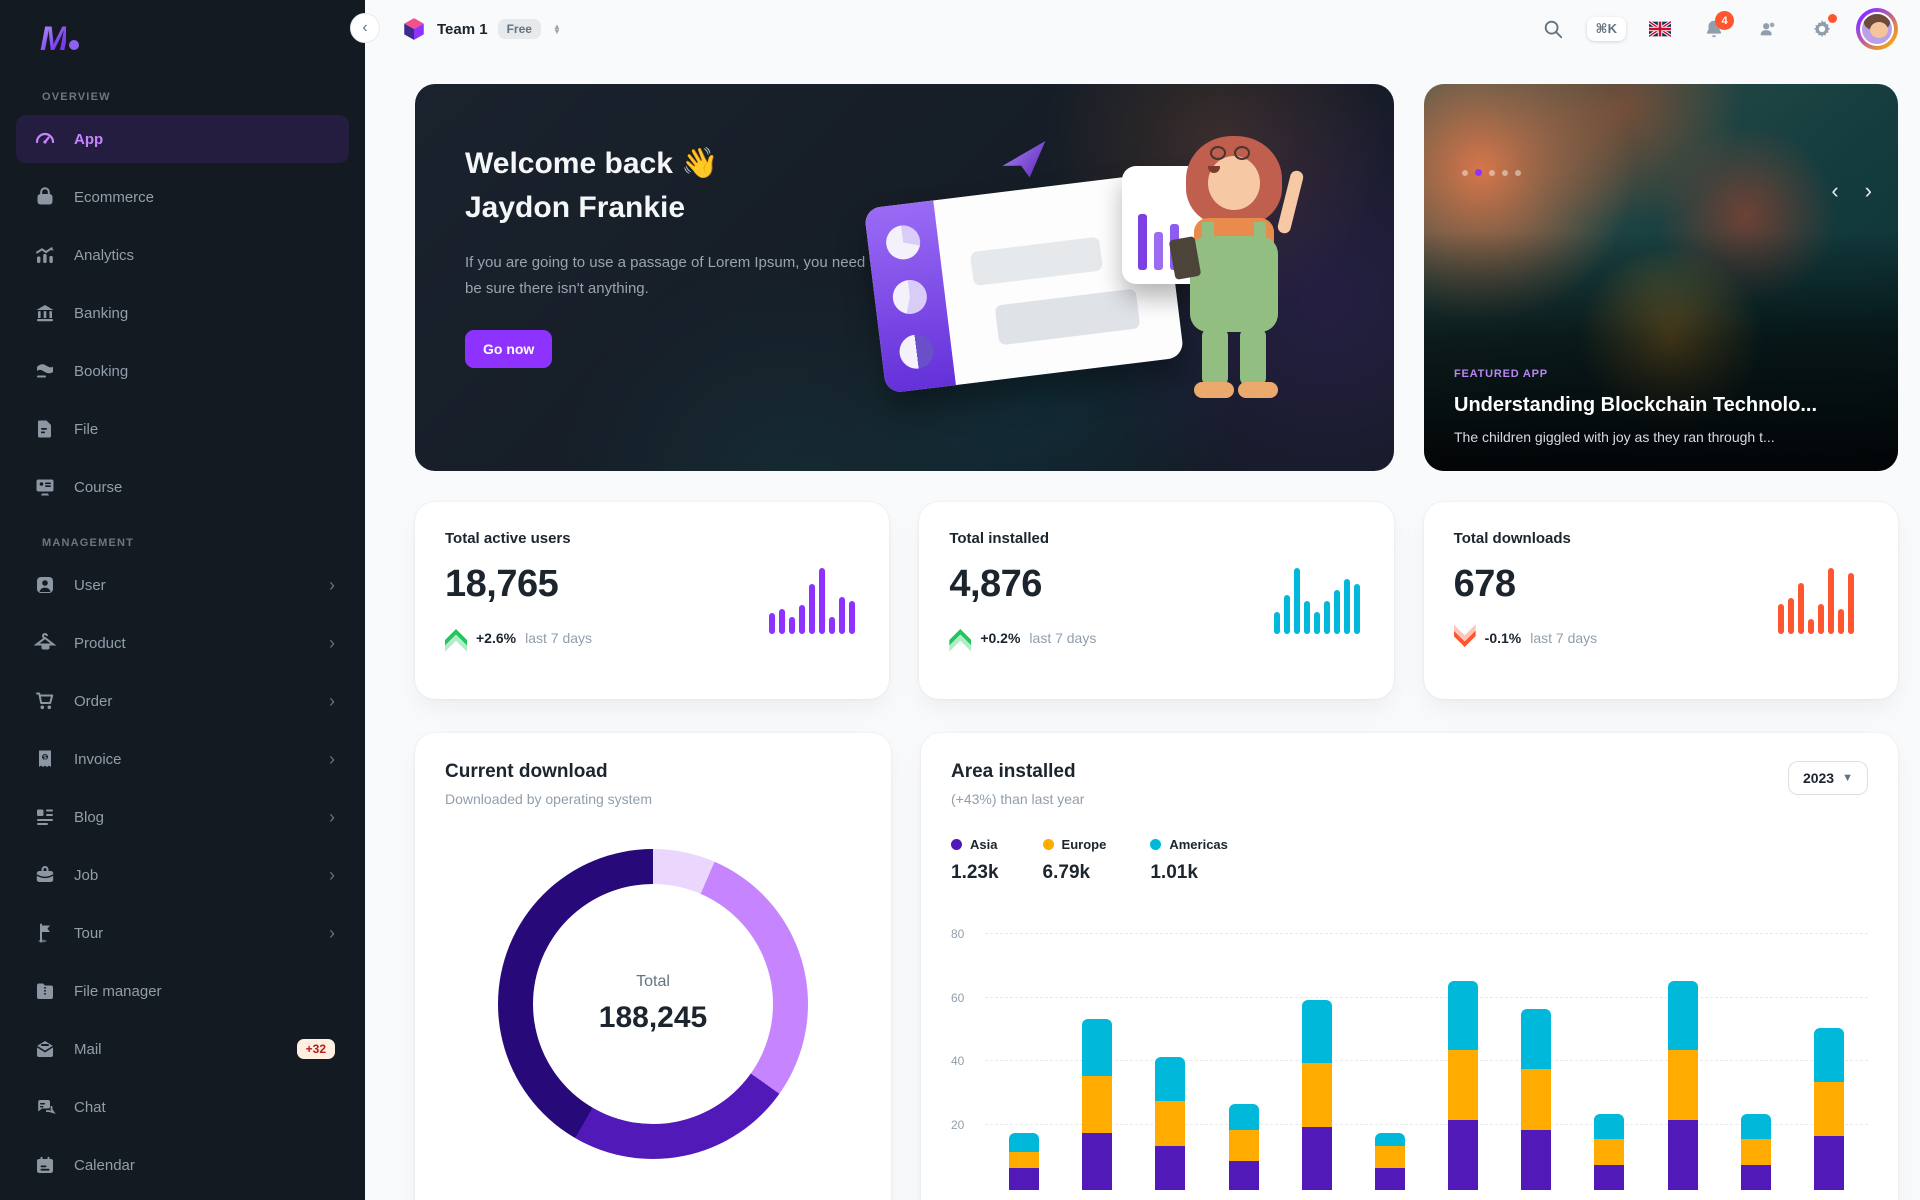  I want to click on calendar-icon, so click(45, 1165).